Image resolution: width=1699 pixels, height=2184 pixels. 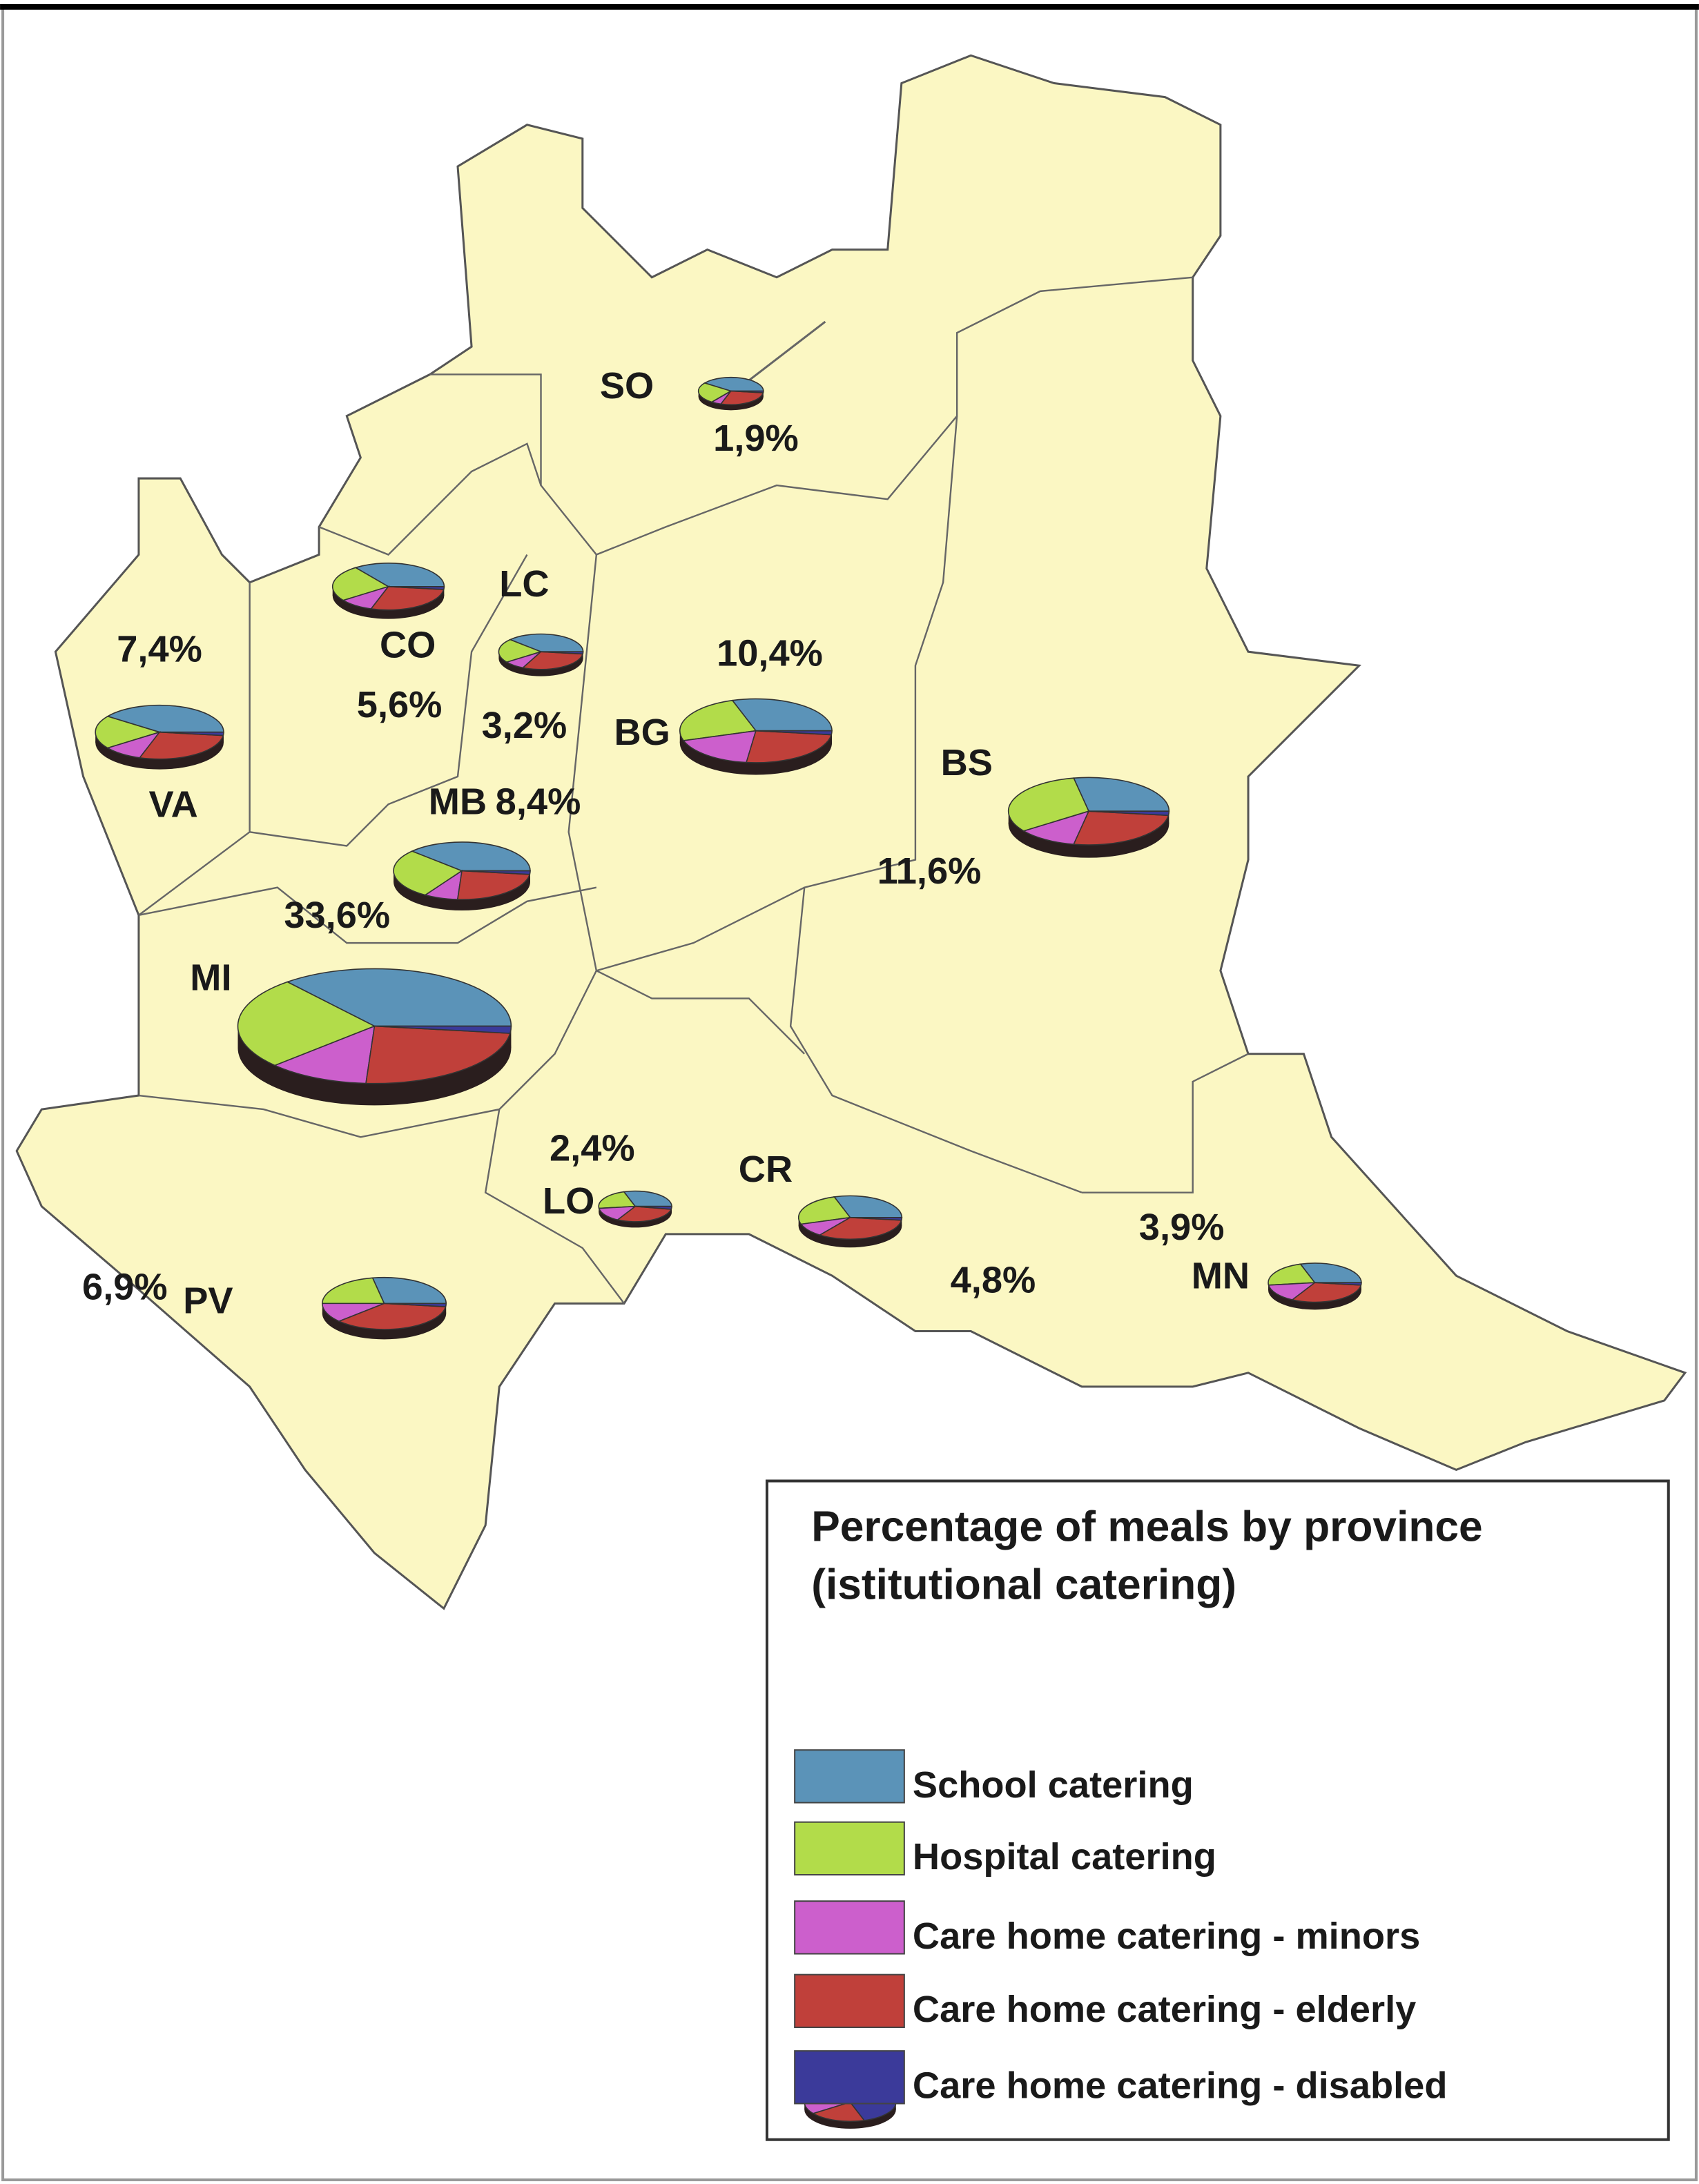 What do you see at coordinates (538, 801) in the screenshot?
I see `province-share: 8,4%` at bounding box center [538, 801].